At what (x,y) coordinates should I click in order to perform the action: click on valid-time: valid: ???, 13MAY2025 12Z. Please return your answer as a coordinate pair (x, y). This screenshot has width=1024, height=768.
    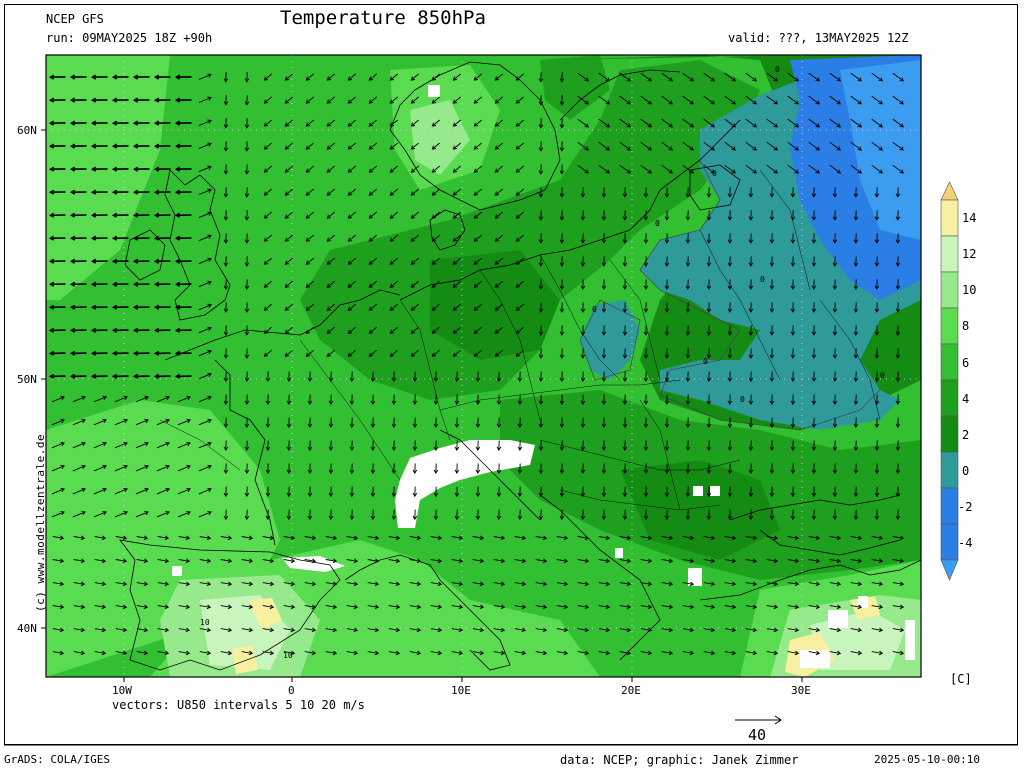
    Looking at the image, I should click on (818, 38).